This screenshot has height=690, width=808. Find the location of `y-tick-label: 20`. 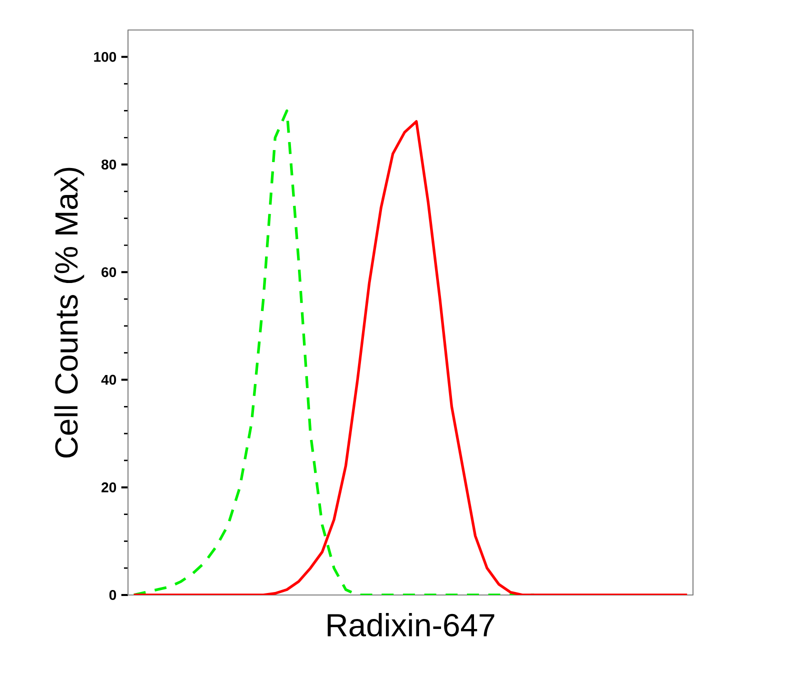

y-tick-label: 20 is located at coordinates (109, 487).